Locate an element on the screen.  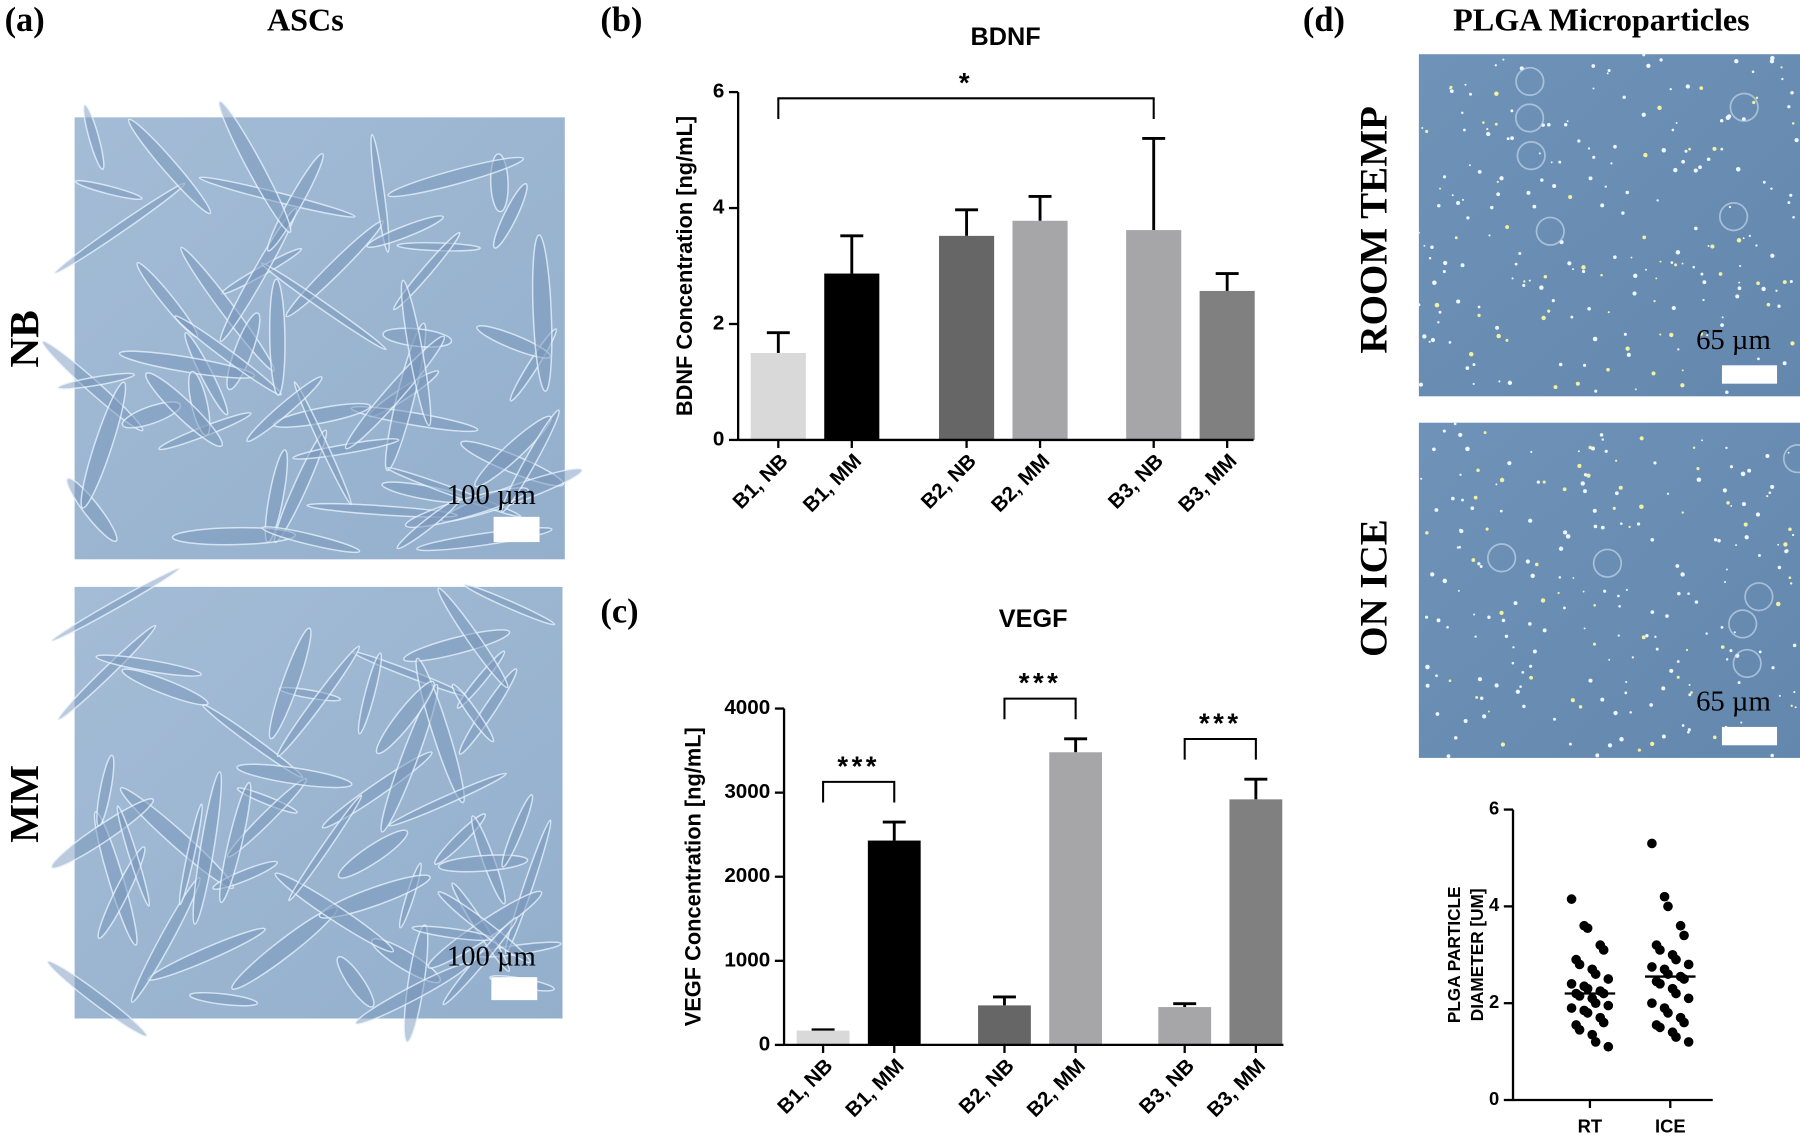
y-tick-label: 3000 is located at coordinates (747, 791).